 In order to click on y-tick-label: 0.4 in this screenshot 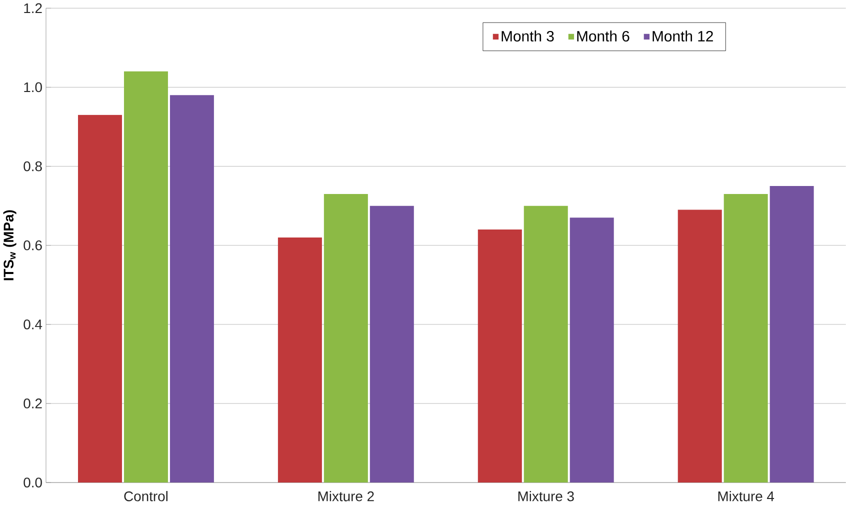, I will do `click(33, 325)`.